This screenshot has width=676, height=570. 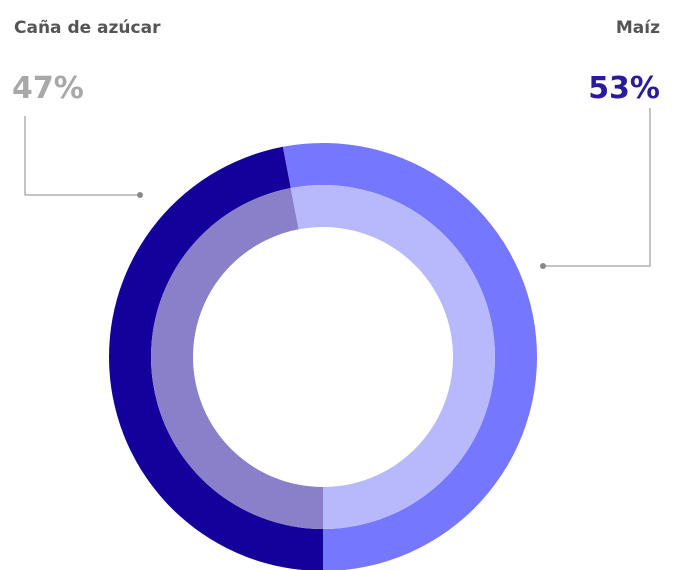 What do you see at coordinates (638, 28) in the screenshot?
I see `category-label: Maíz` at bounding box center [638, 28].